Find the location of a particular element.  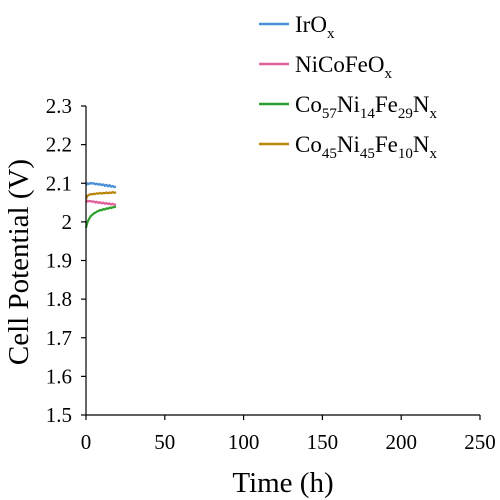

y-tick-label: 1.6 is located at coordinates (59, 376).